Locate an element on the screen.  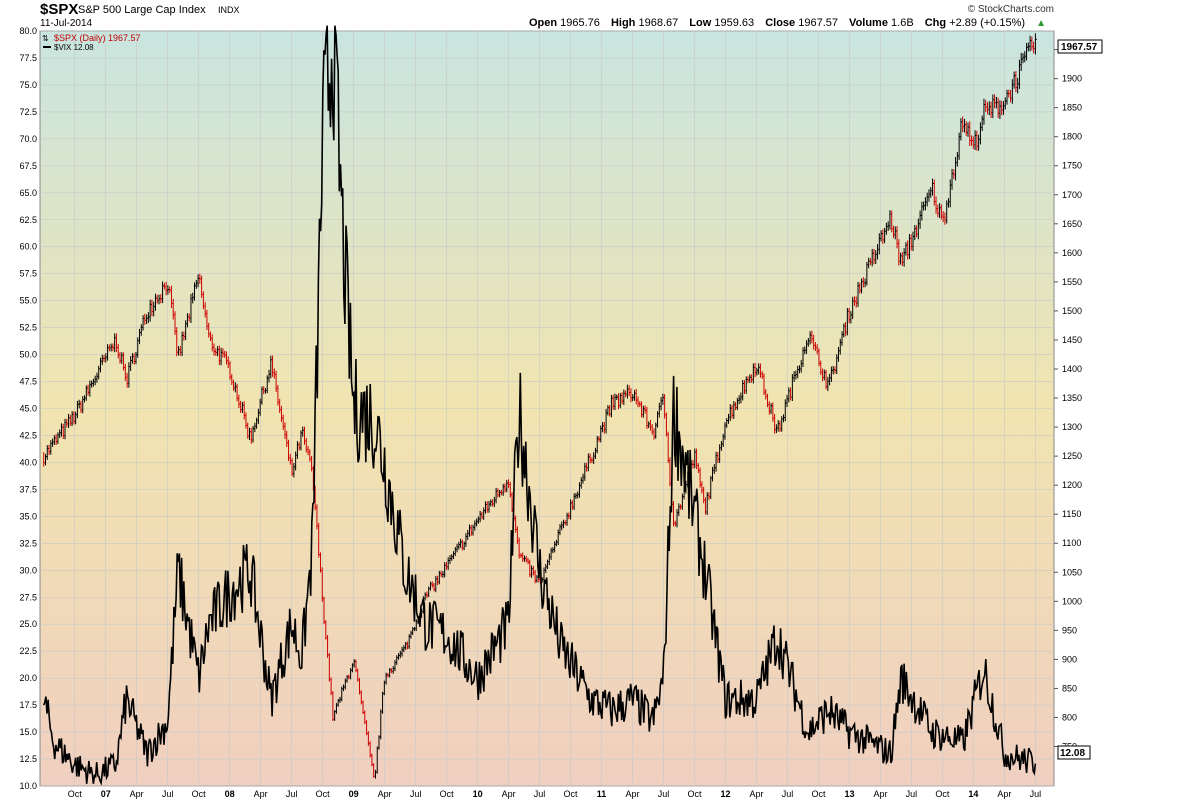
description: S&P 500 Large Cap Index is located at coordinates (142, 10).